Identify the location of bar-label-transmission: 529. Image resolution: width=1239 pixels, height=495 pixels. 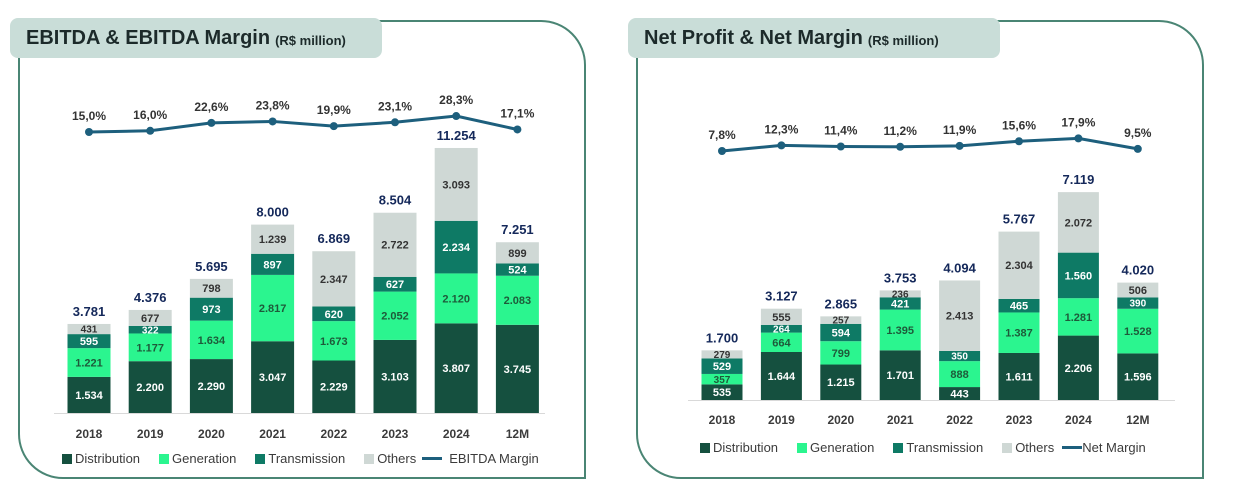
(722, 367).